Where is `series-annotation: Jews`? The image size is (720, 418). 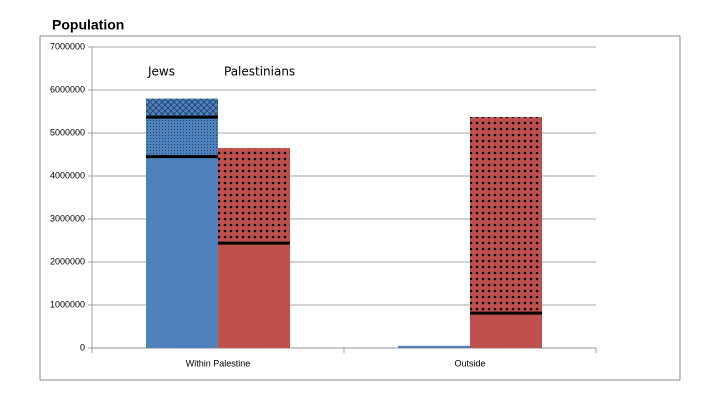 series-annotation: Jews is located at coordinates (161, 72).